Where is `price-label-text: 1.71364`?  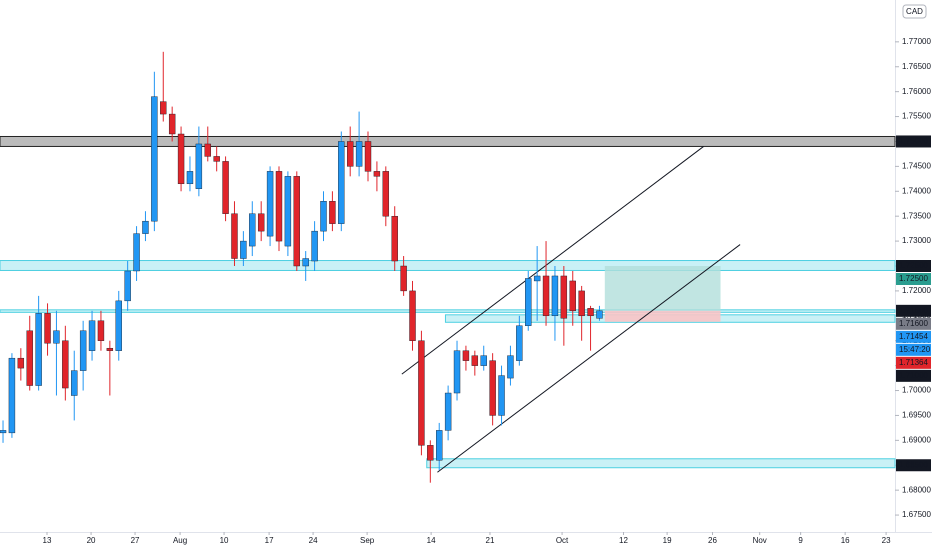
price-label-text: 1.71364 is located at coordinates (913, 362).